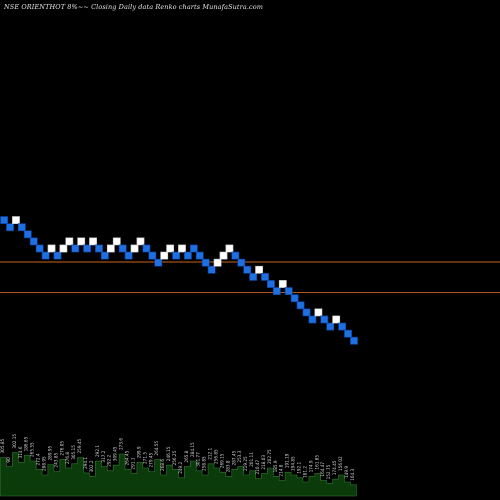  I want to click on volume-area-path, so click(178, 474).